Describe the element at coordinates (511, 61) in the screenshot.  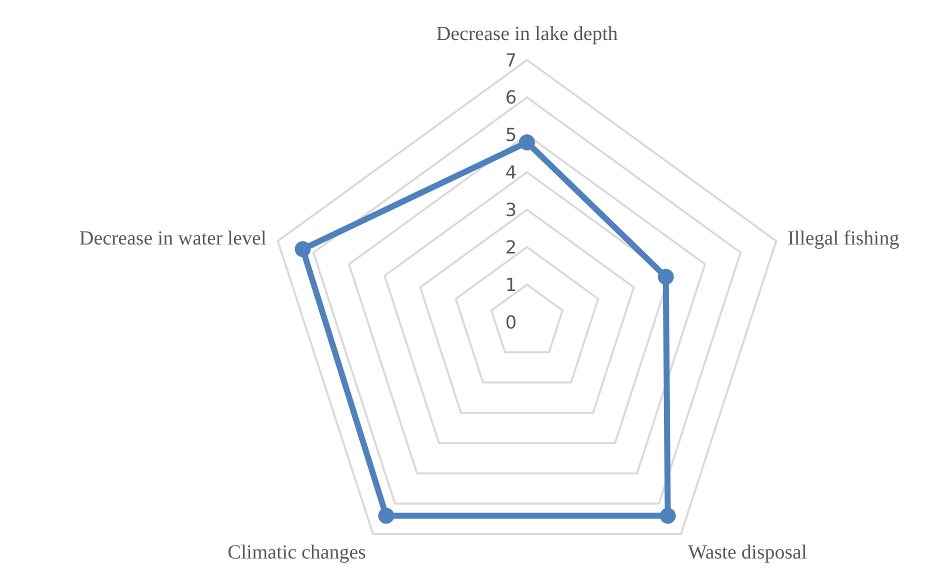
I see `y-tick-label: 7` at that location.